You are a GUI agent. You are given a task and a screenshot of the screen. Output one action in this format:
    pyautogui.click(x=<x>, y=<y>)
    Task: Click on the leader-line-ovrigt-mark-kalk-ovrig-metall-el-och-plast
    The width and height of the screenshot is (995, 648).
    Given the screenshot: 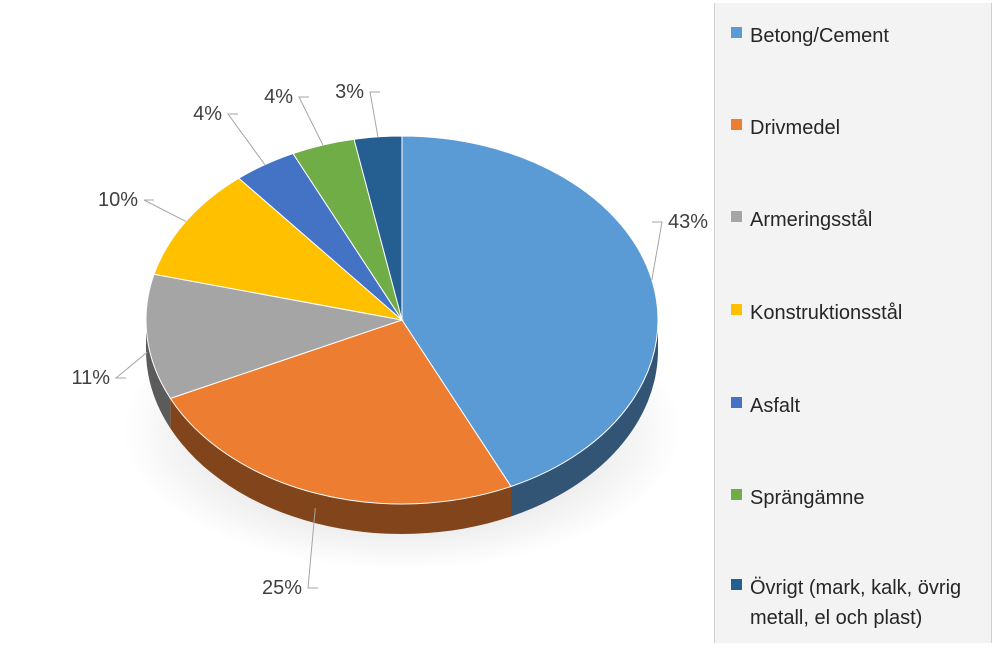 What is the action you would take?
    pyautogui.click(x=374, y=114)
    